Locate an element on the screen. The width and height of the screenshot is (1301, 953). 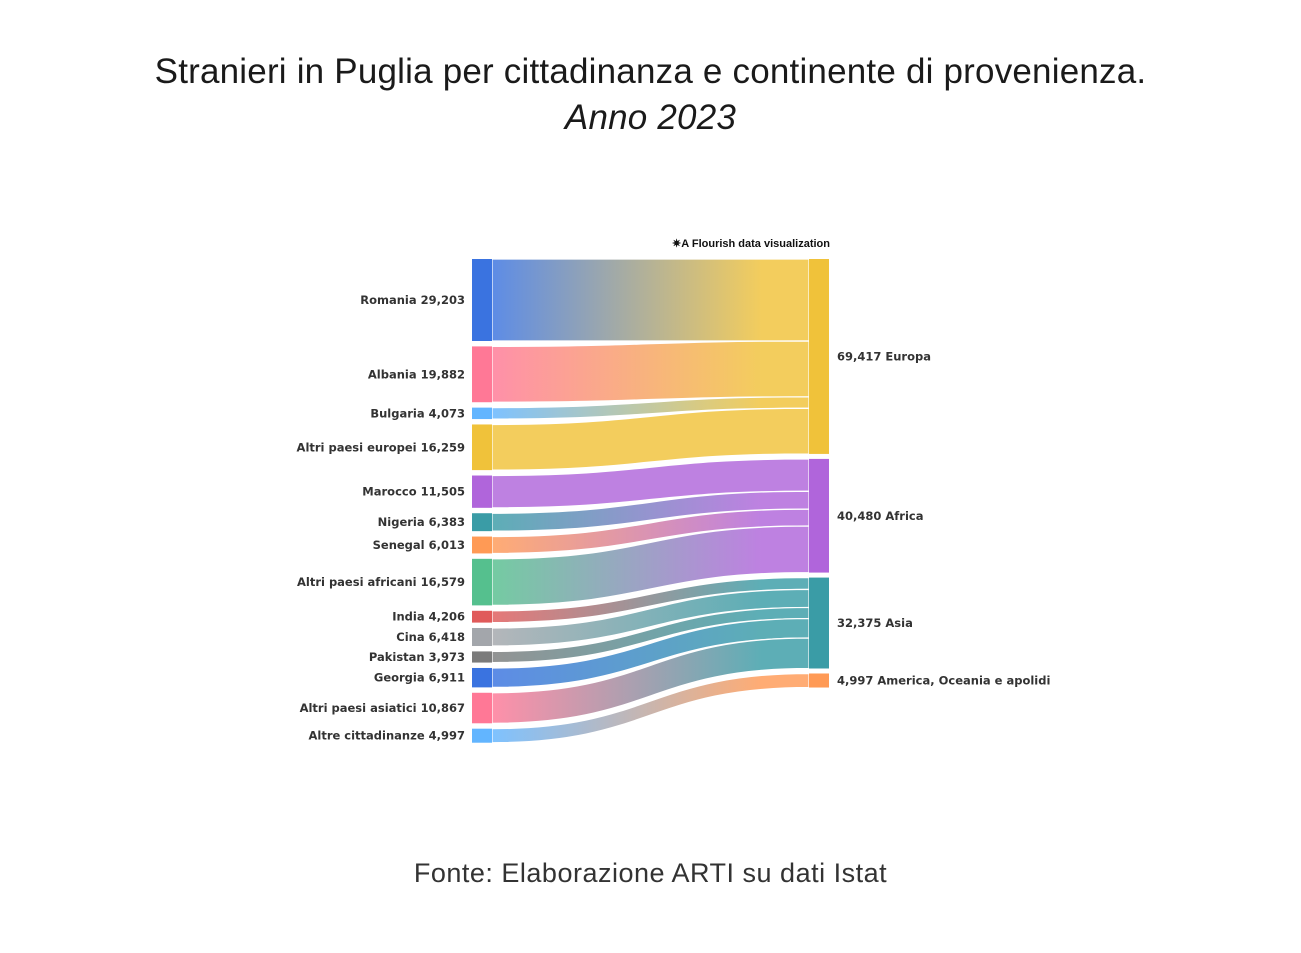
source-label-altri-paesi-europei: Altri paesi europei 16,259 is located at coordinates (381, 447).